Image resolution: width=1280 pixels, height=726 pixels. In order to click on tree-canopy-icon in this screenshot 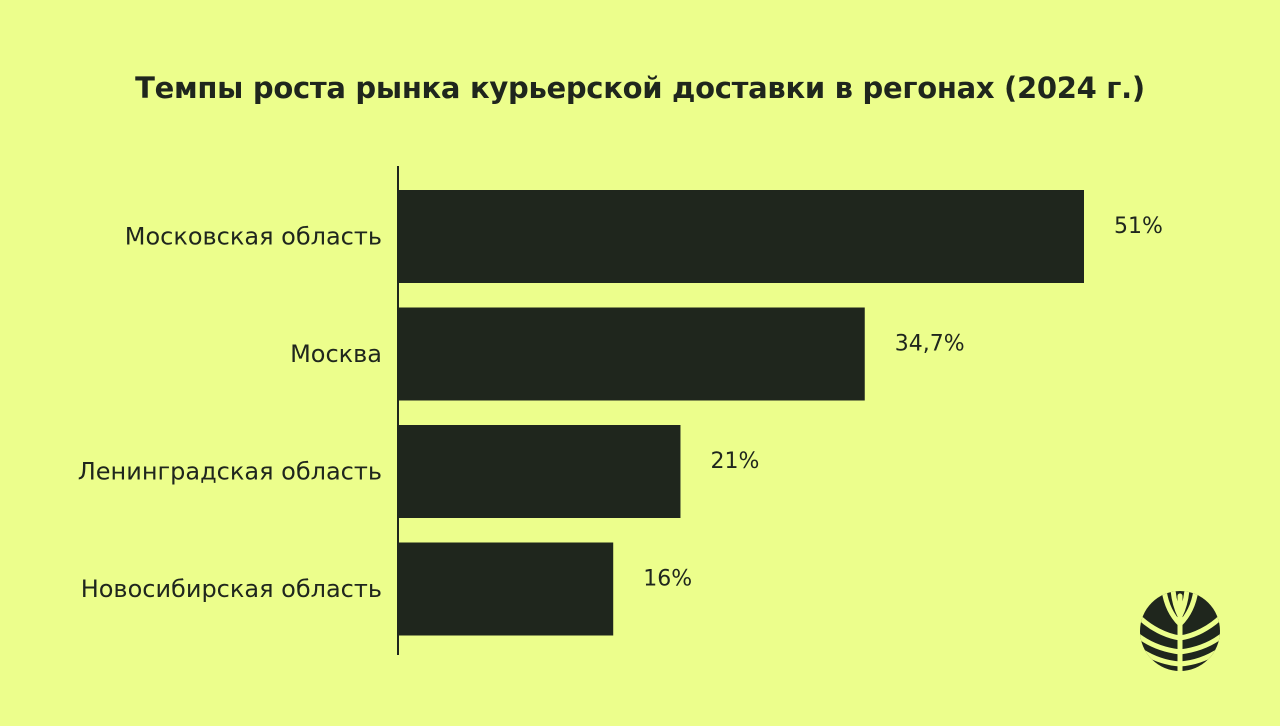, I will do `click(1180, 631)`.